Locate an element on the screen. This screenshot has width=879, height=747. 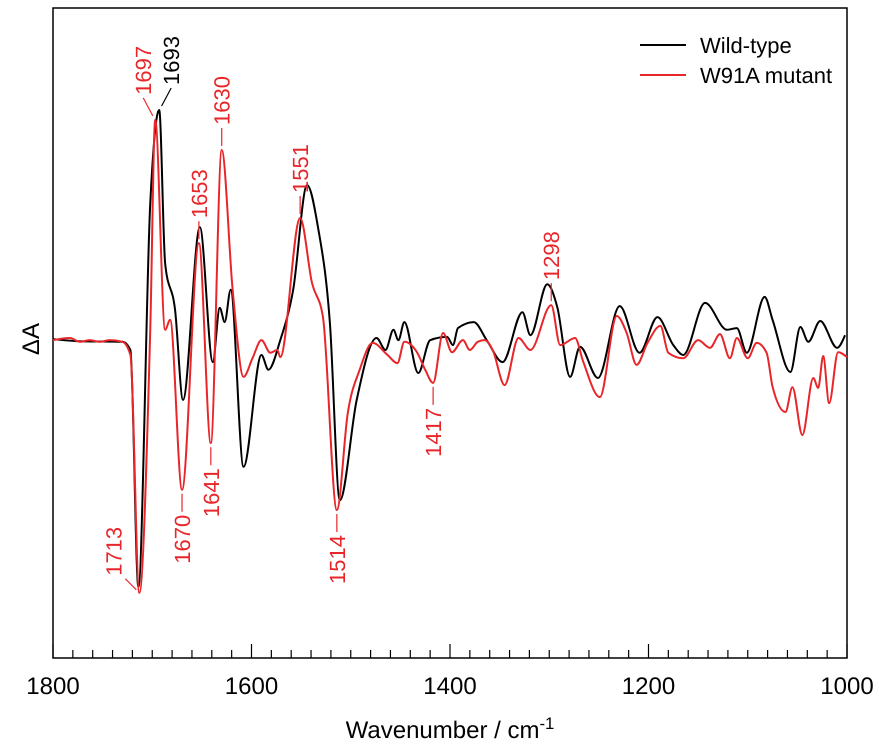
y-axis-title: ΔA is located at coordinates (31, 339).